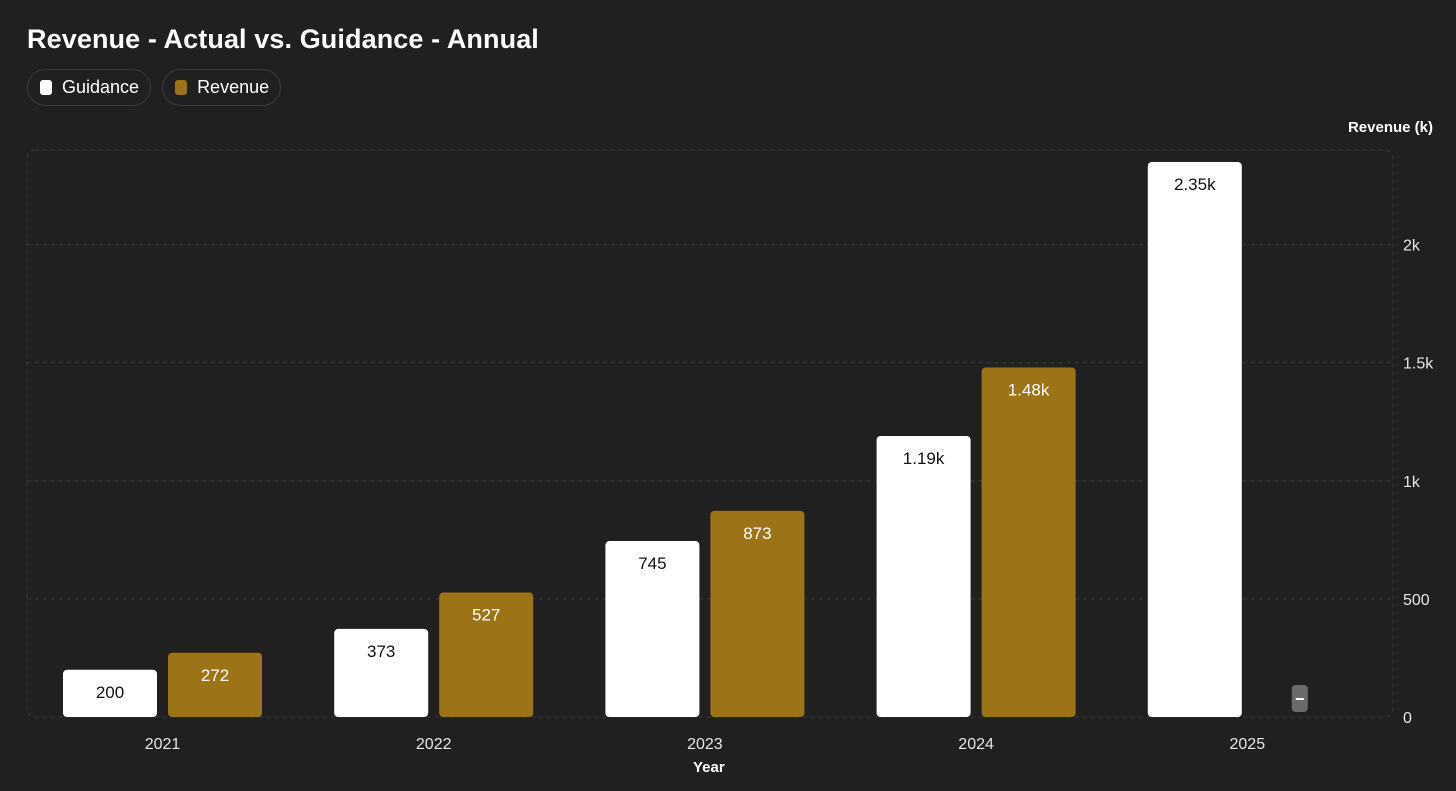 The height and width of the screenshot is (791, 1456). Describe the element at coordinates (233, 87) in the screenshot. I see `legend-label-revenue: Revenue` at that location.